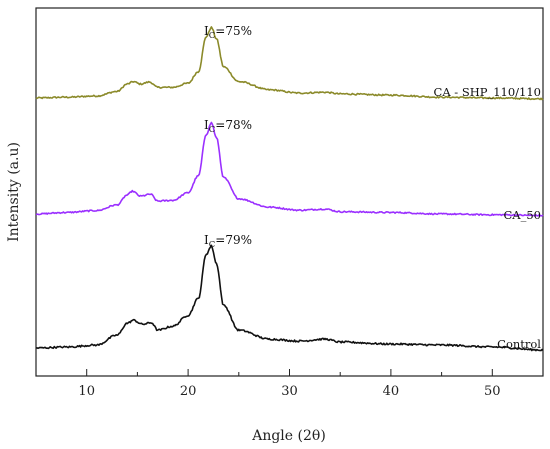 This screenshot has width=550, height=449. I want to click on crystallinity-annotation: IC=79%, so click(228, 241).